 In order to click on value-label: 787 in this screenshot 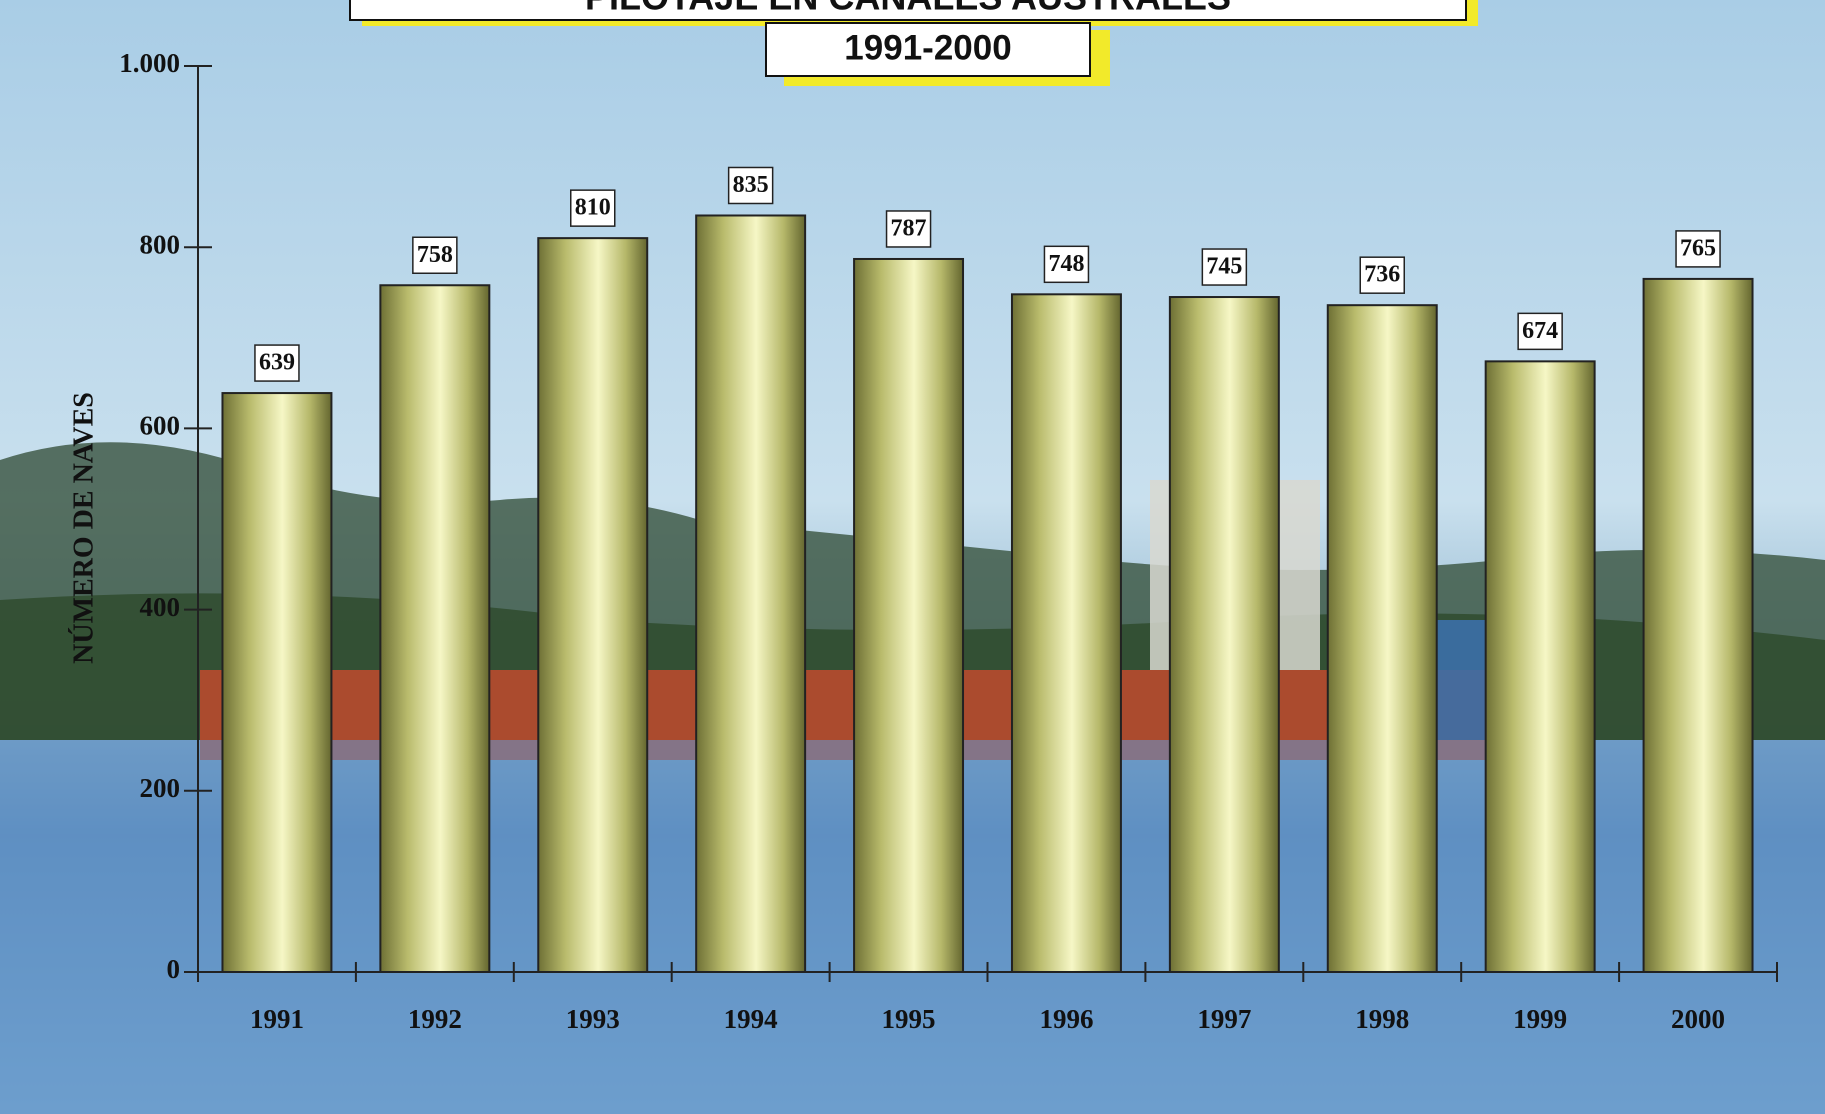, I will do `click(909, 228)`.